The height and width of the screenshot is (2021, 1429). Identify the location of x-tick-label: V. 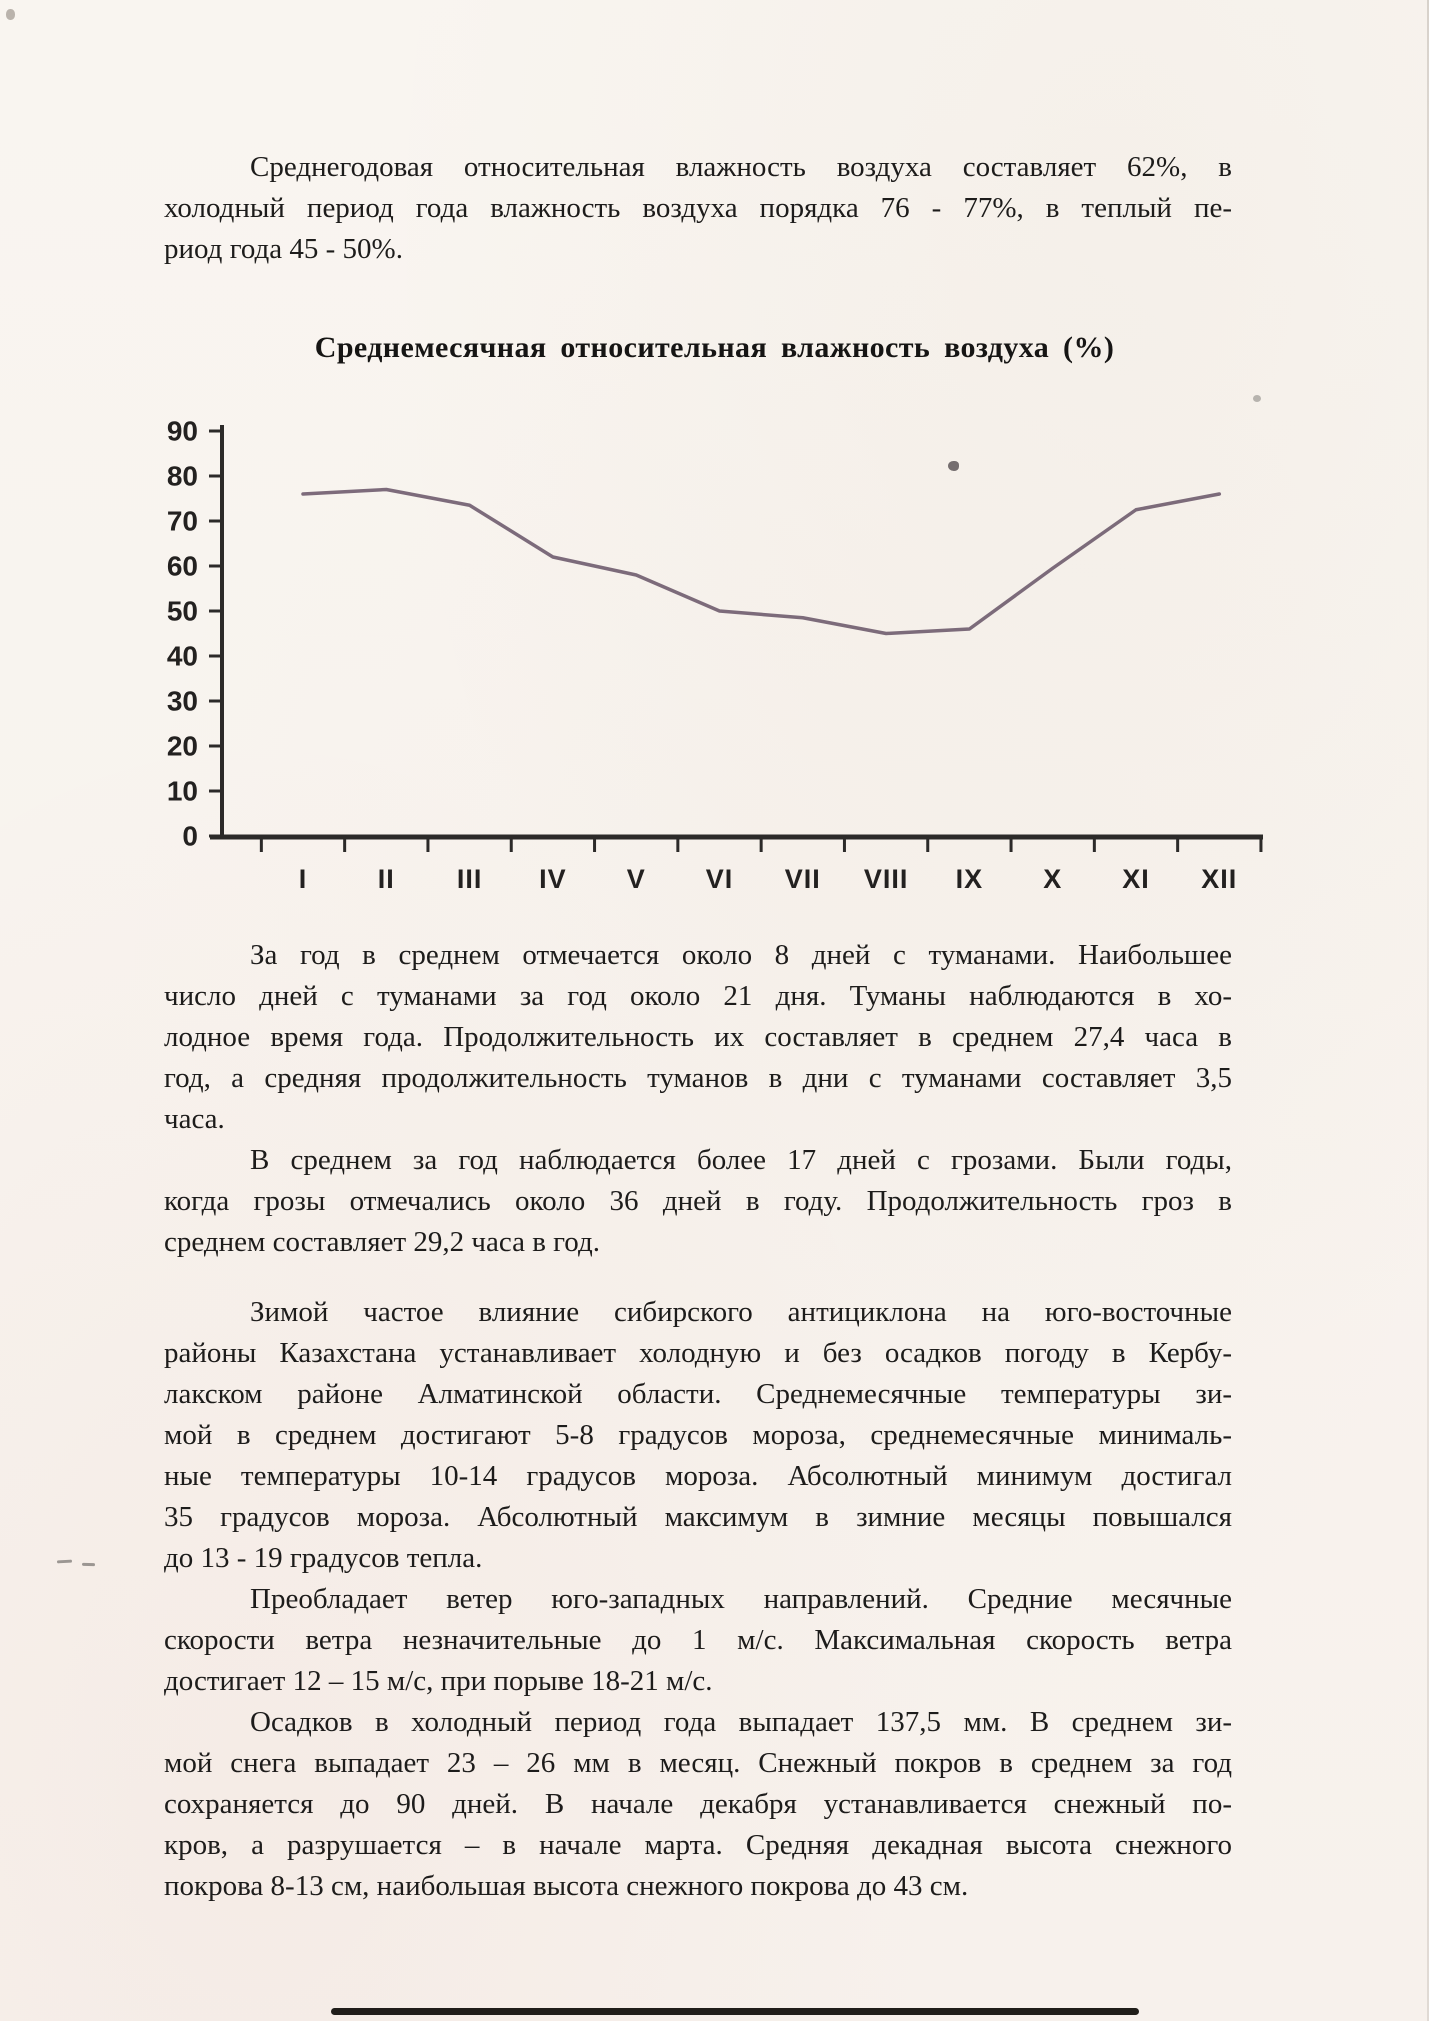
(636, 879).